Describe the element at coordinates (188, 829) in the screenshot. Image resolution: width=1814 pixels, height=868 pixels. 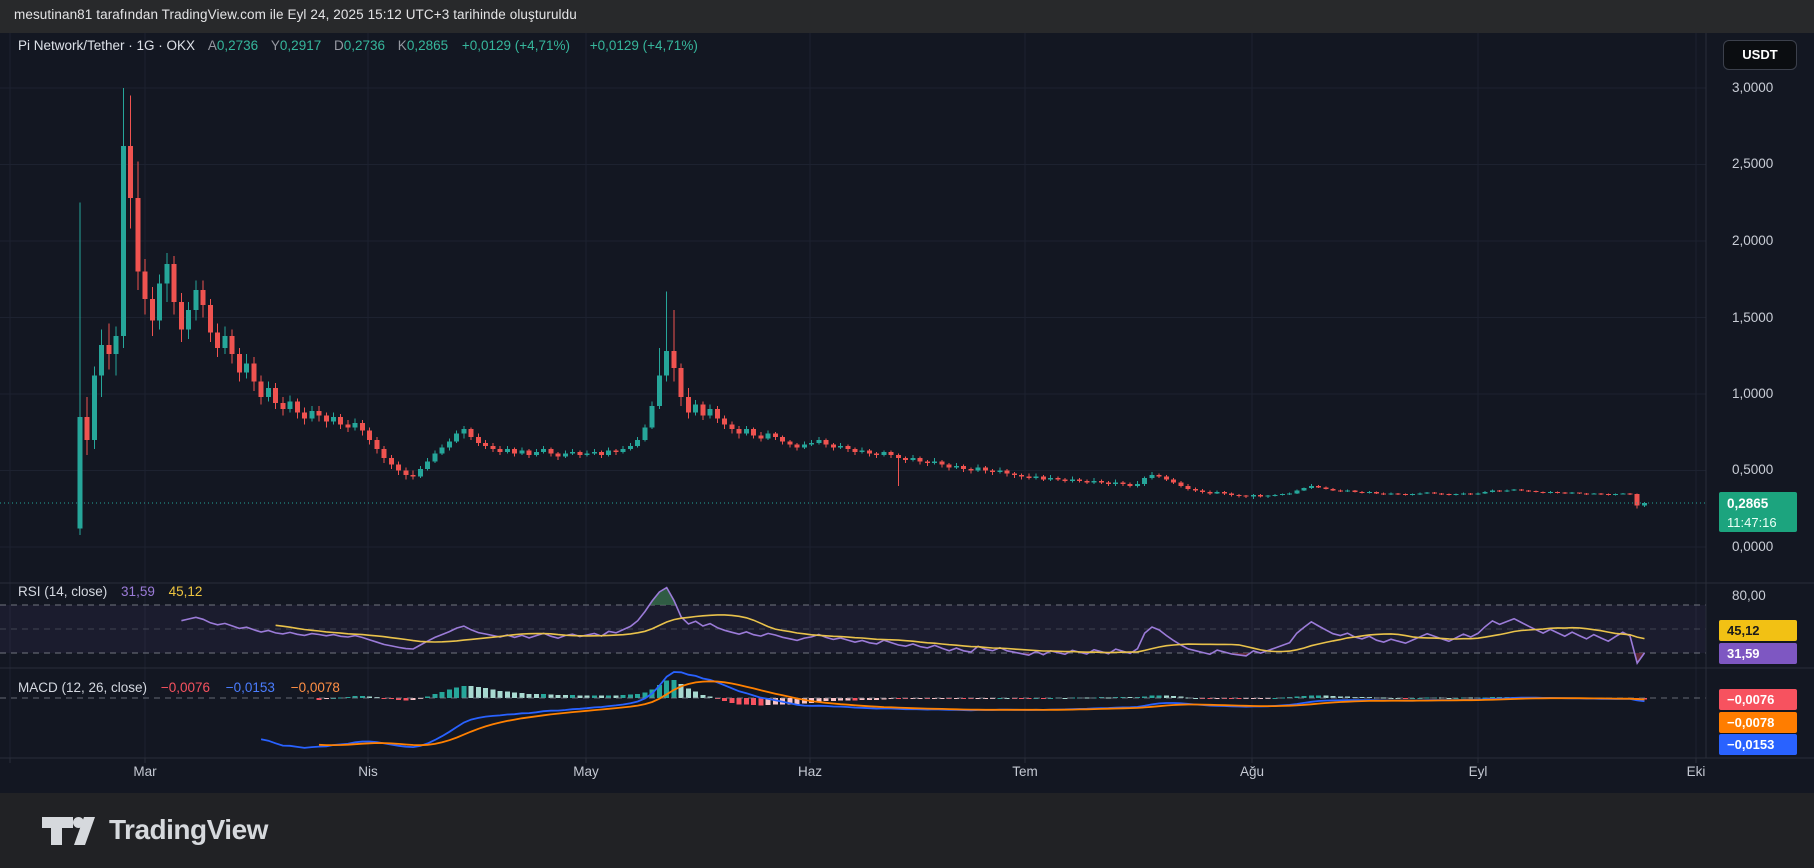
I see `tradingview-logo-text: TradingView` at that location.